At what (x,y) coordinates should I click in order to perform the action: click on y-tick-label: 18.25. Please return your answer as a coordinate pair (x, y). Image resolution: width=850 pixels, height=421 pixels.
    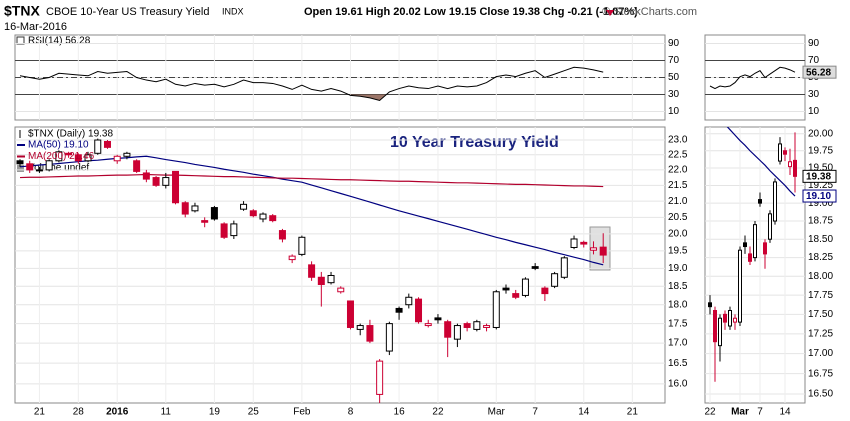
    Looking at the image, I should click on (820, 257).